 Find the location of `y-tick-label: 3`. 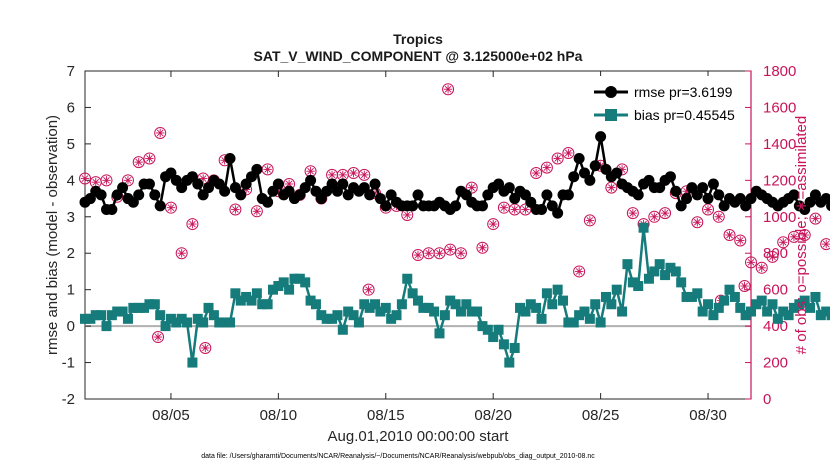

y-tick-label: 3 is located at coordinates (71, 217).